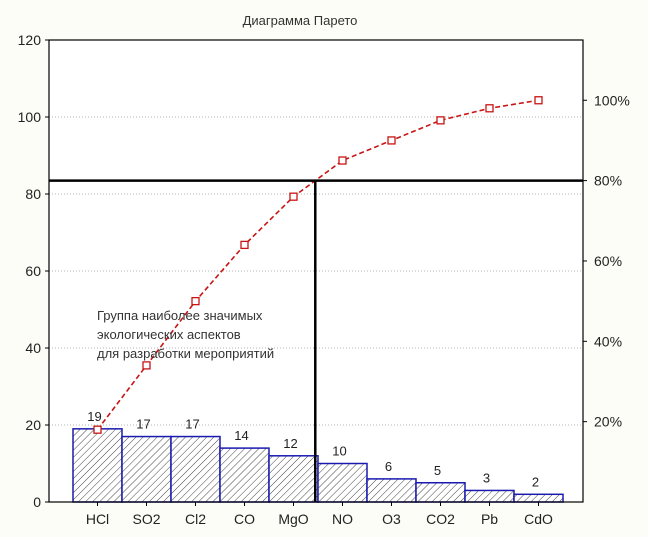 The image size is (648, 537). Describe the element at coordinates (339, 451) in the screenshot. I see `bar-value-label: 10` at that location.